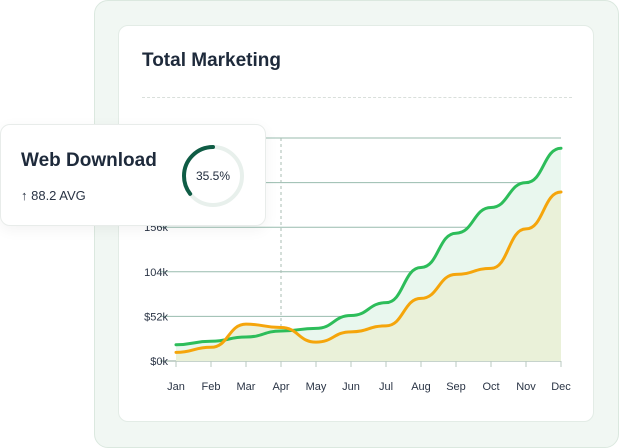 This screenshot has height=448, width=619. I want to click on progress-ring, so click(213, 176).